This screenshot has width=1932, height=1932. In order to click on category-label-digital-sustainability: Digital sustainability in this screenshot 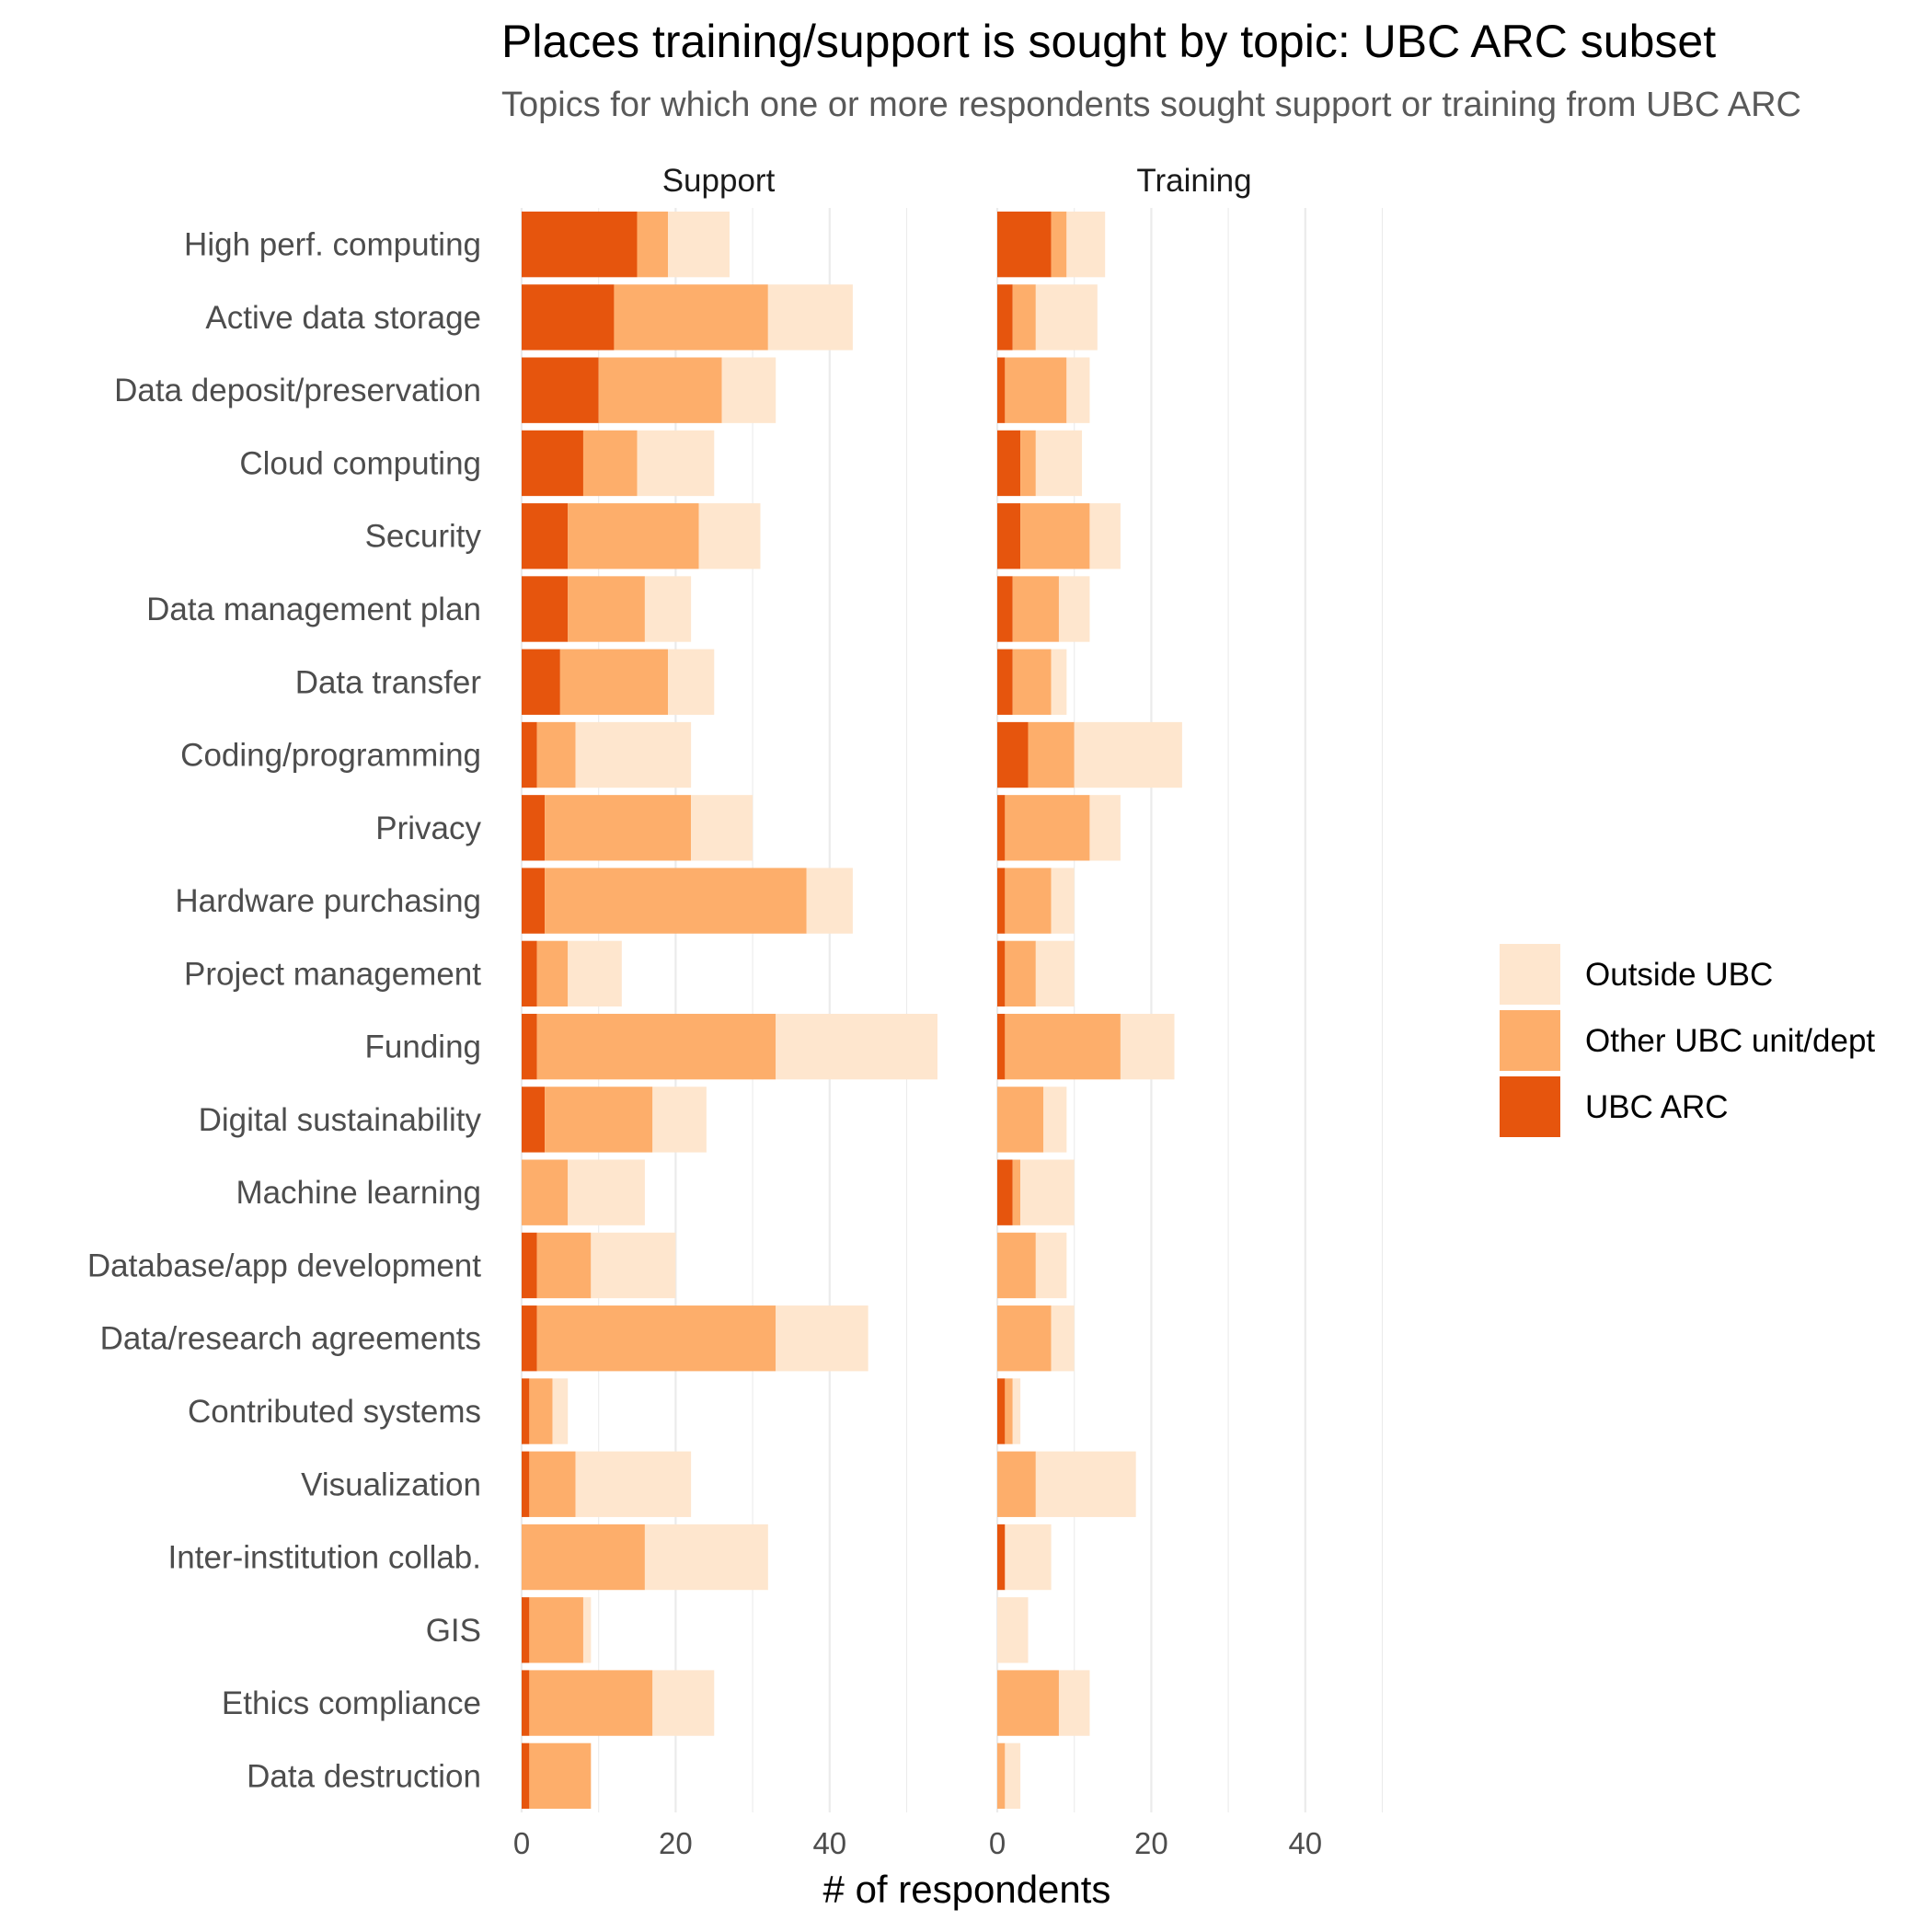, I will do `click(340, 1120)`.